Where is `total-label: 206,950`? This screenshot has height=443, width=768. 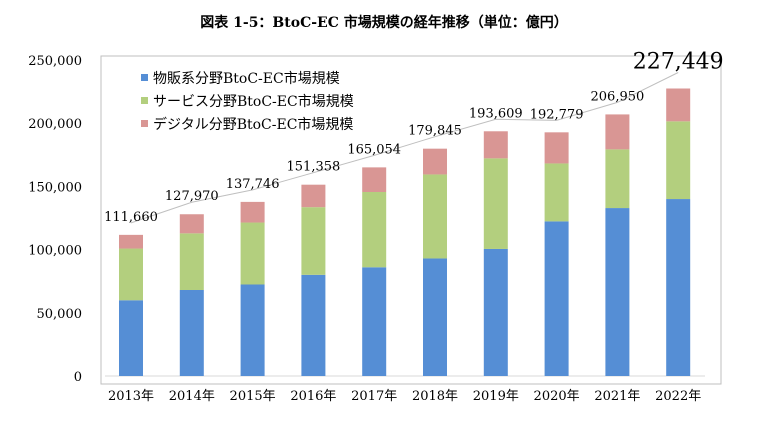
total-label: 206,950 is located at coordinates (618, 96).